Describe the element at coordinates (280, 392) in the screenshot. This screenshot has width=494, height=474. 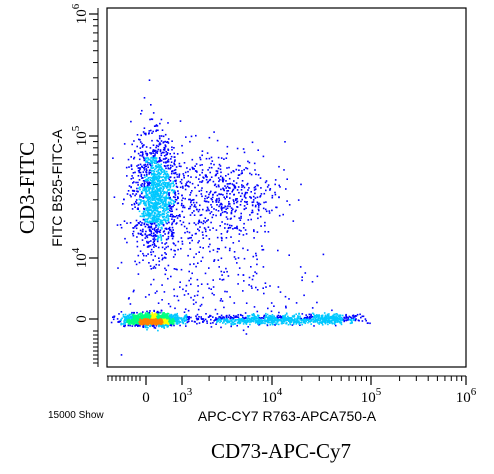
I see `x-tick-label-exponent: 4` at that location.